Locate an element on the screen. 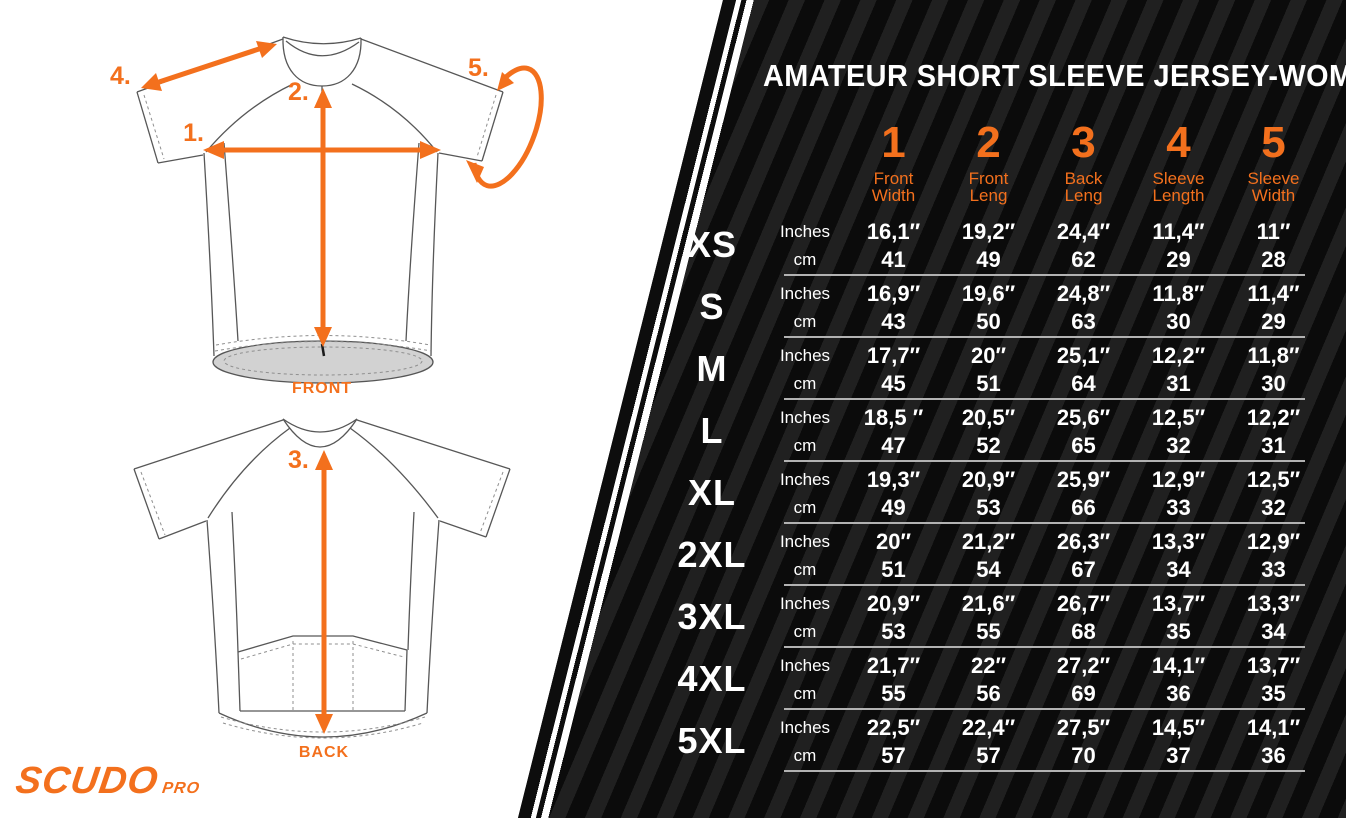 The height and width of the screenshot is (818, 1346). measurement-cell: 18,5 ″ 47 is located at coordinates (893, 431).